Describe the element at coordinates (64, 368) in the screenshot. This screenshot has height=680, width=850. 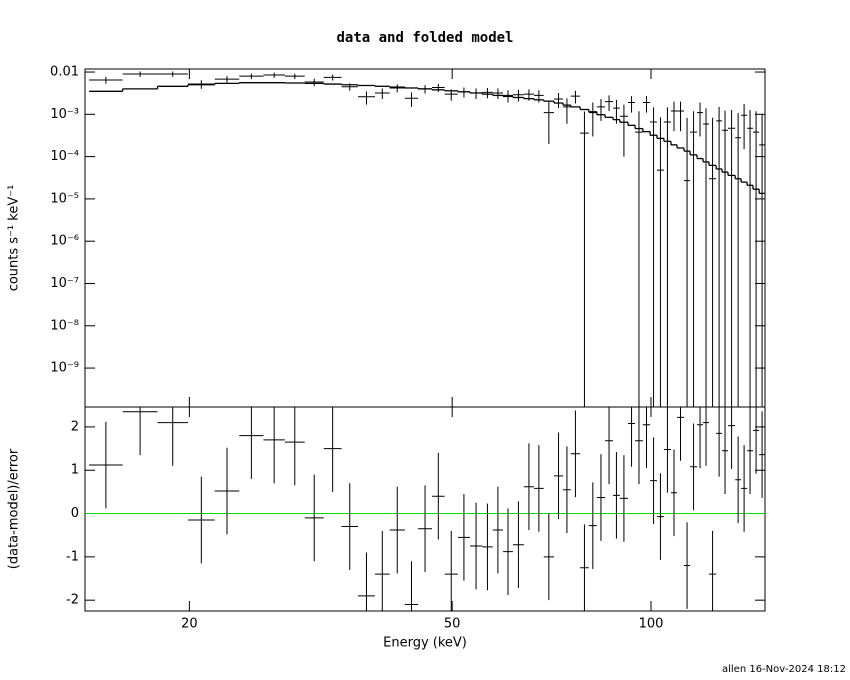
I see `y-tick-label: 10⁻⁹` at that location.